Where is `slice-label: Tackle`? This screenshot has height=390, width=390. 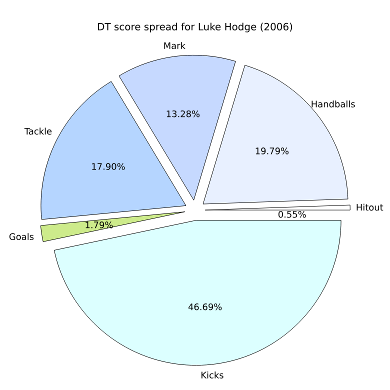 slice-label: Tackle is located at coordinates (38, 131).